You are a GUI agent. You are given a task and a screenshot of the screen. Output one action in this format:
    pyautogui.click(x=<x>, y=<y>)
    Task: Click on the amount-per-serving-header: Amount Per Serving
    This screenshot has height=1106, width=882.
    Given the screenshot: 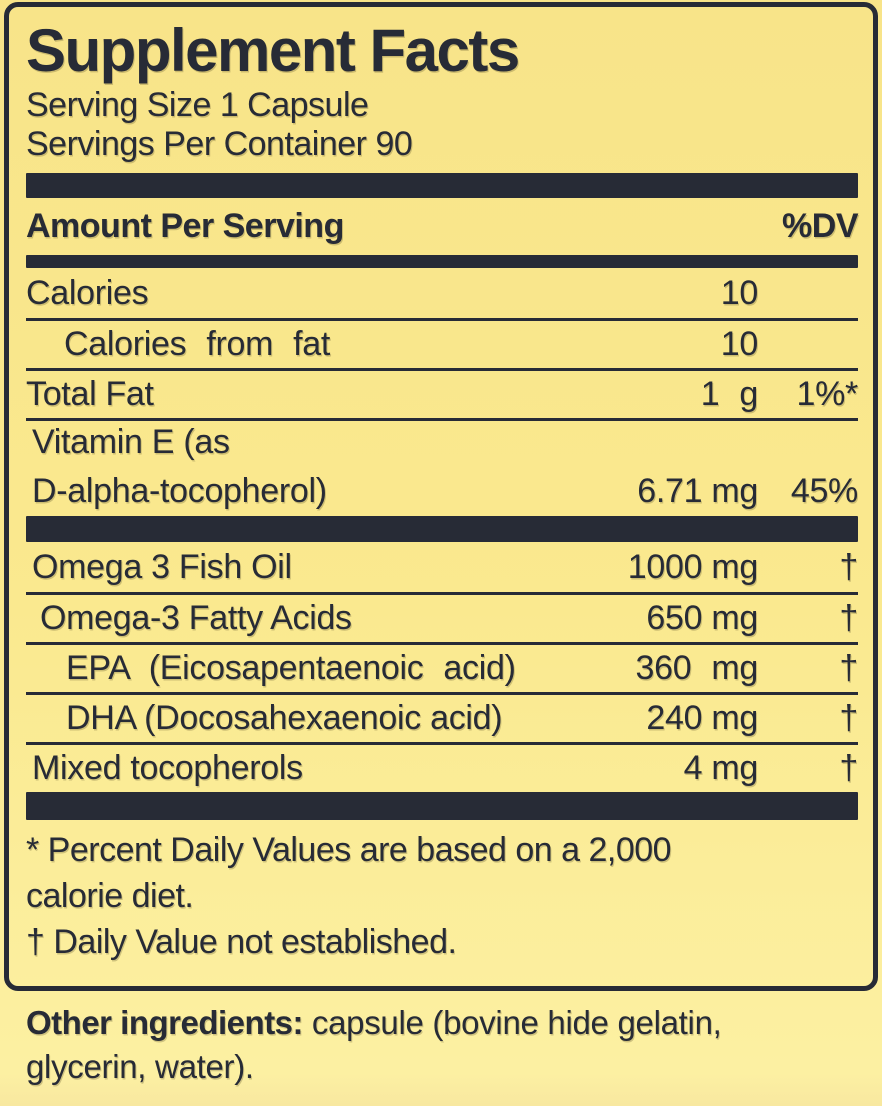 What is the action you would take?
    pyautogui.click(x=185, y=226)
    